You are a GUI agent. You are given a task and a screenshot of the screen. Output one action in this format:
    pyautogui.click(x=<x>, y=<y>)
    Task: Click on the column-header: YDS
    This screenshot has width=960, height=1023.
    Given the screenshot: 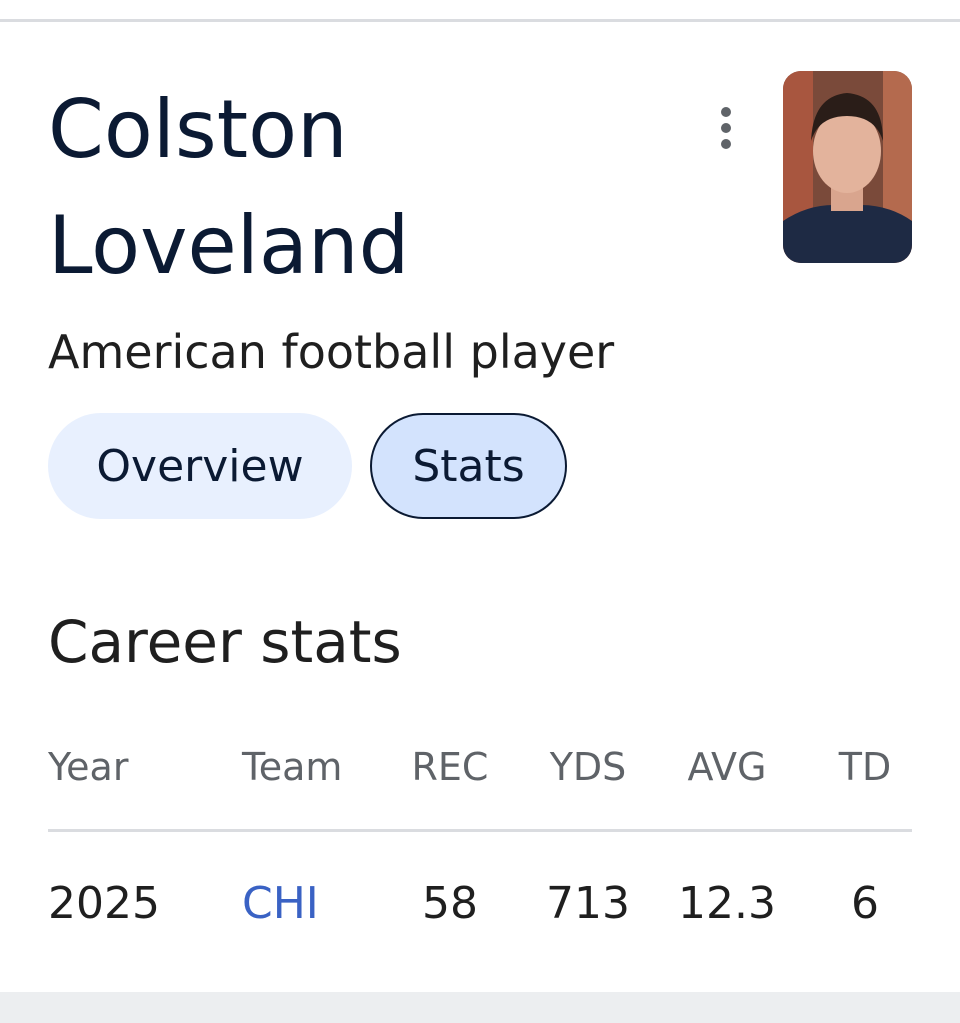 What is the action you would take?
    pyautogui.click(x=588, y=767)
    